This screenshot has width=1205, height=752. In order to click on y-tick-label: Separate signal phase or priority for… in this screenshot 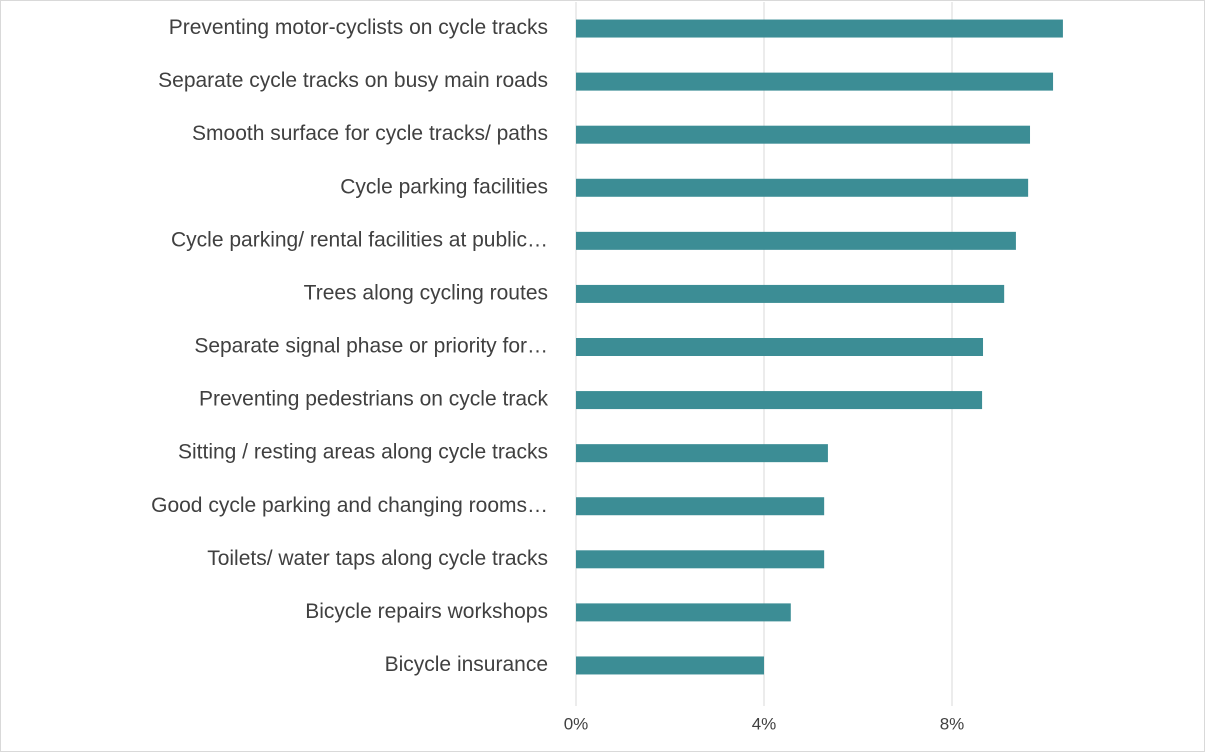, I will do `click(371, 346)`.